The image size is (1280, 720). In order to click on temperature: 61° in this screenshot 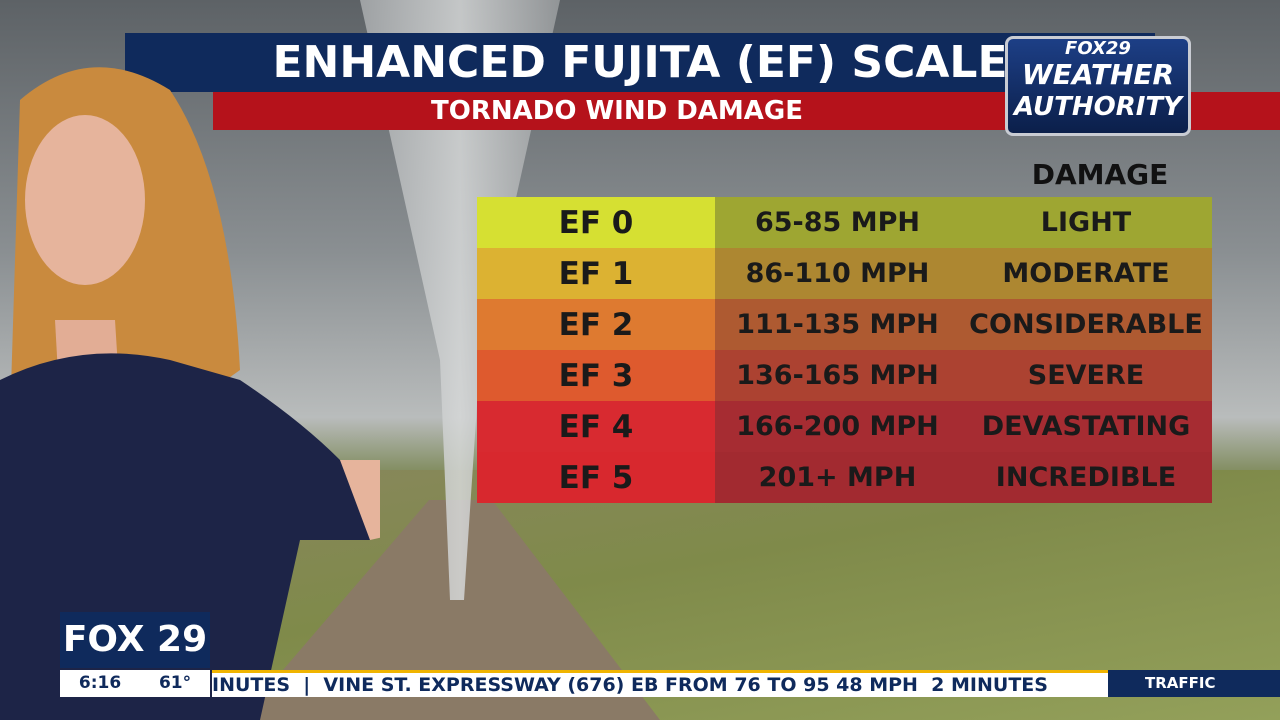, I will do `click(175, 683)`.